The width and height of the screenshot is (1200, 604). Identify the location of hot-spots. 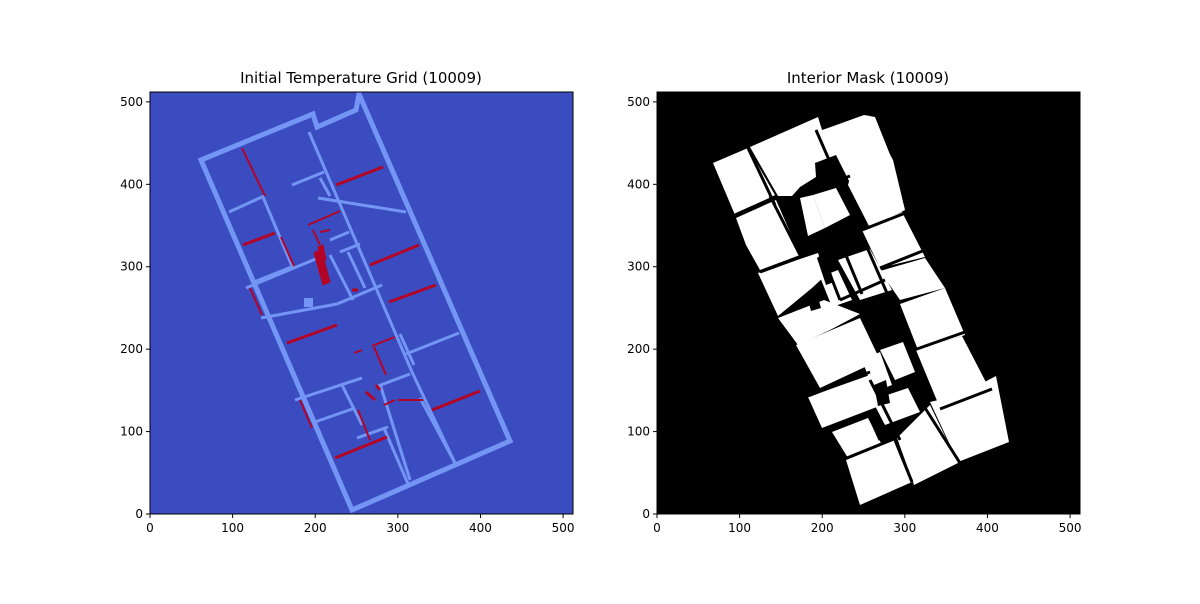
(361, 303).